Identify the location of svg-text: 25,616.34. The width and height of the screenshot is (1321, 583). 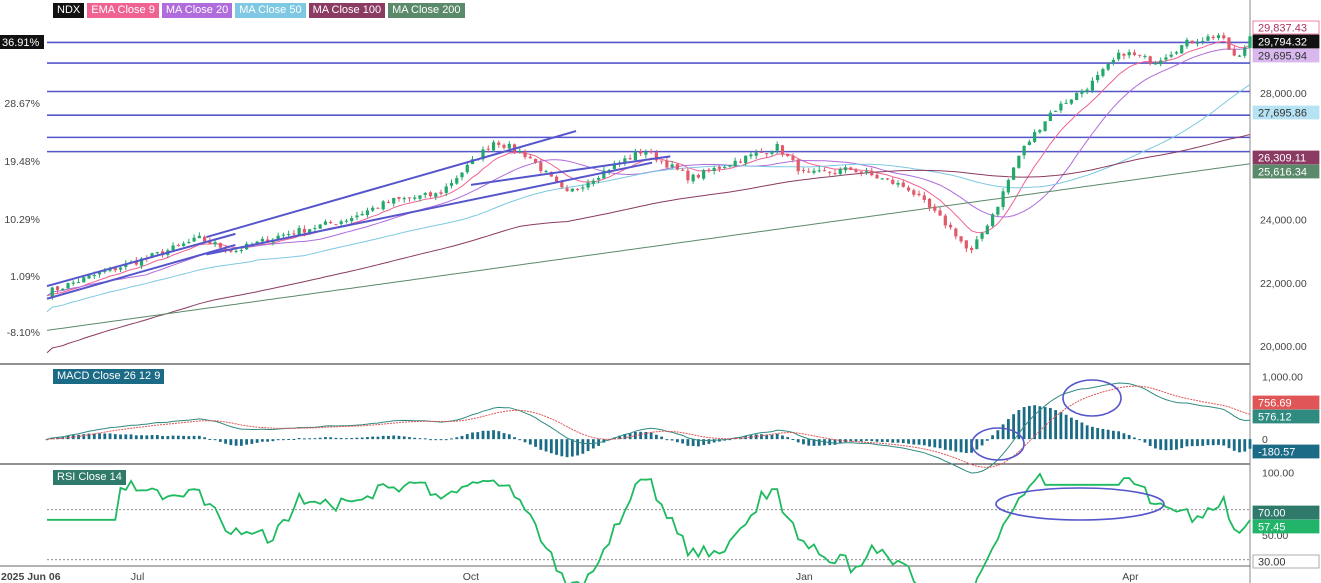
(1282, 173).